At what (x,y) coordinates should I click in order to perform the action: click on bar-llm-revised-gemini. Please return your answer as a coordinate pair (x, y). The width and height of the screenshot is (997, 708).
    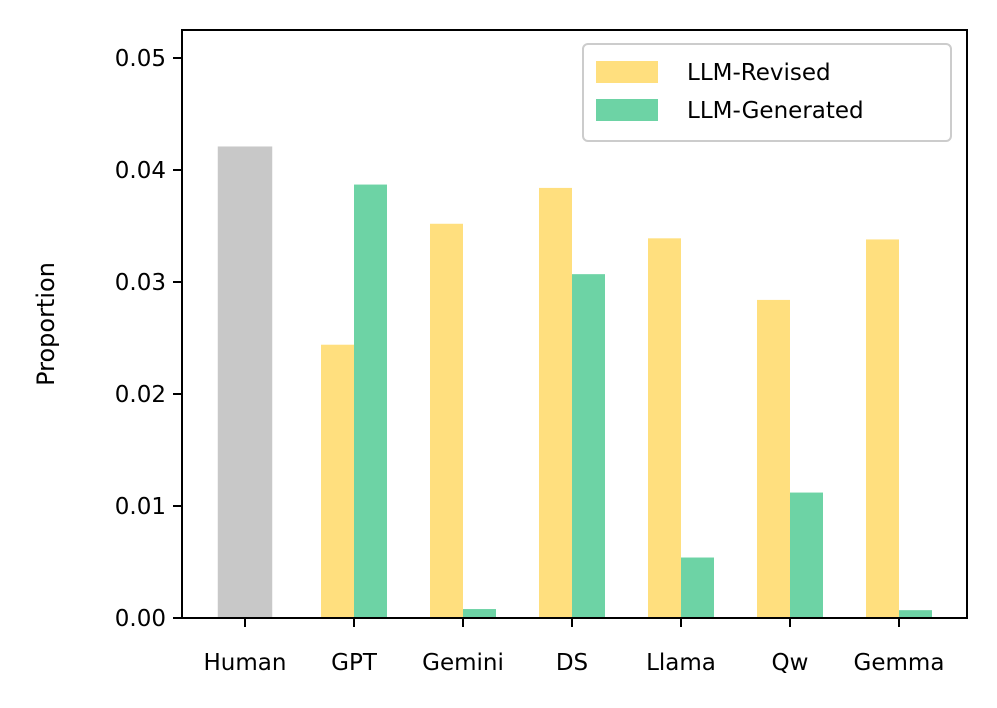
    Looking at the image, I should click on (446, 420).